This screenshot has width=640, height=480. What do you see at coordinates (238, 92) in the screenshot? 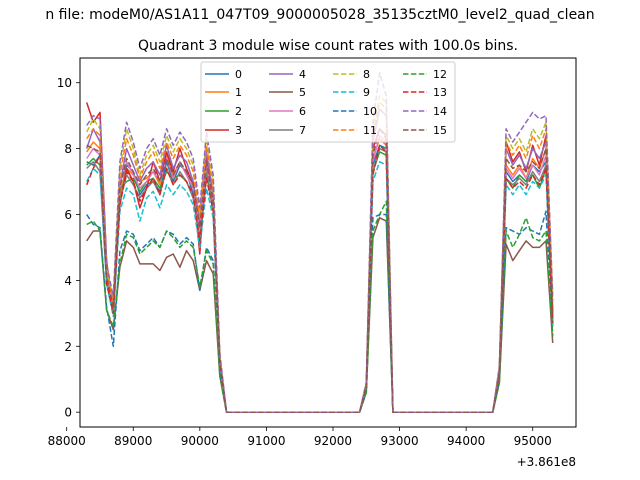
I see `legend-label-1: 1` at bounding box center [238, 92].